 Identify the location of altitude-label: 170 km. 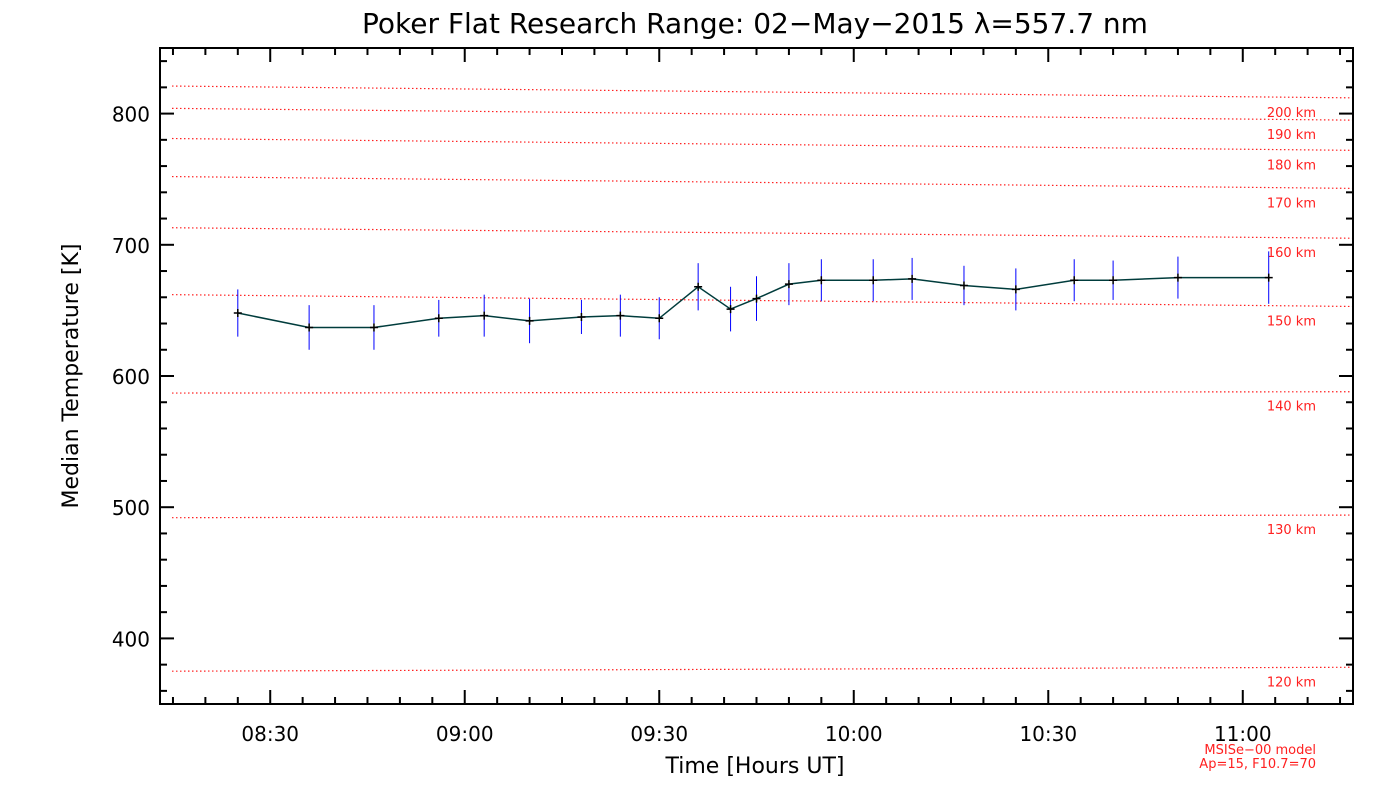
(1291, 203).